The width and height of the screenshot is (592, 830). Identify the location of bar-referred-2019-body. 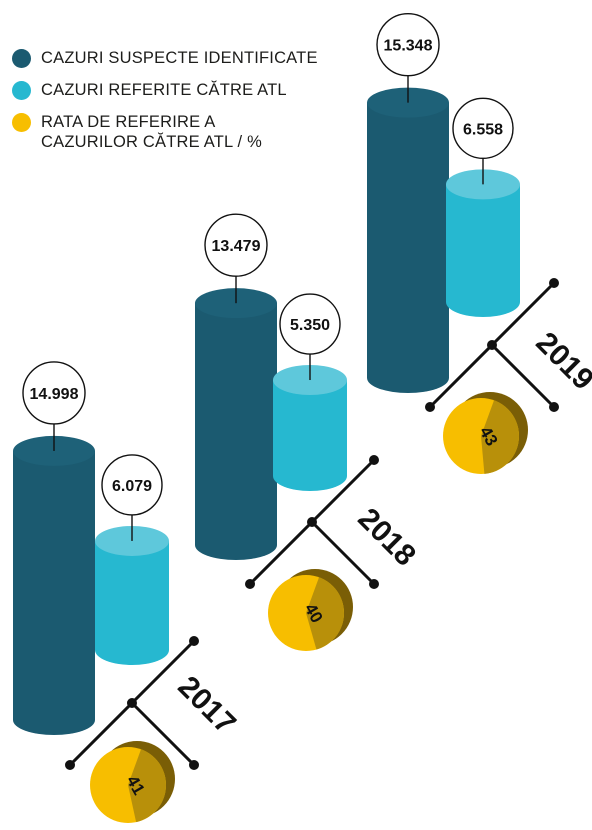
(483, 250).